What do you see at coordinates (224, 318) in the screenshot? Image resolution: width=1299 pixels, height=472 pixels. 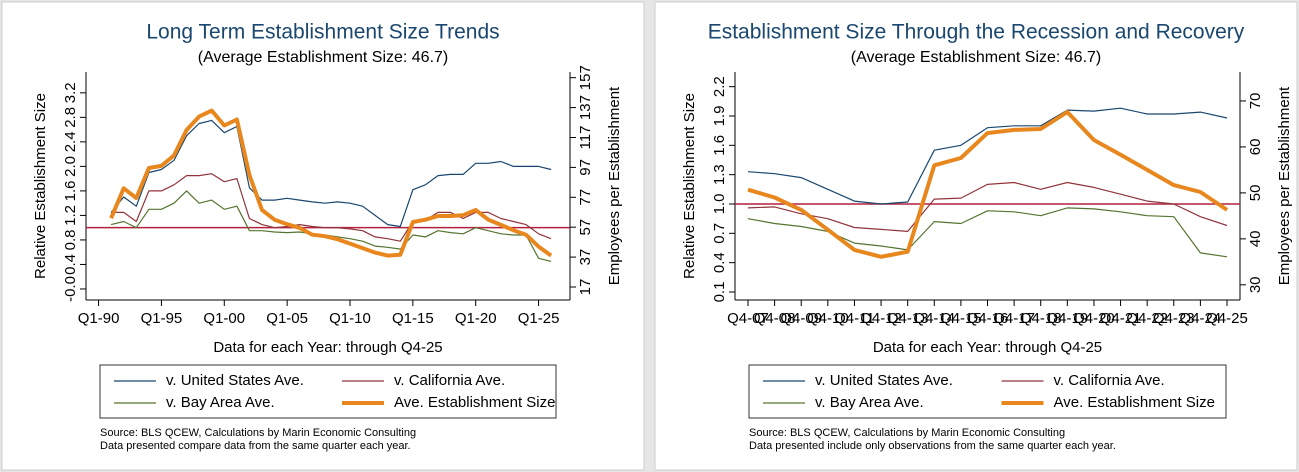 I see `x-tick-label: Q1-00` at bounding box center [224, 318].